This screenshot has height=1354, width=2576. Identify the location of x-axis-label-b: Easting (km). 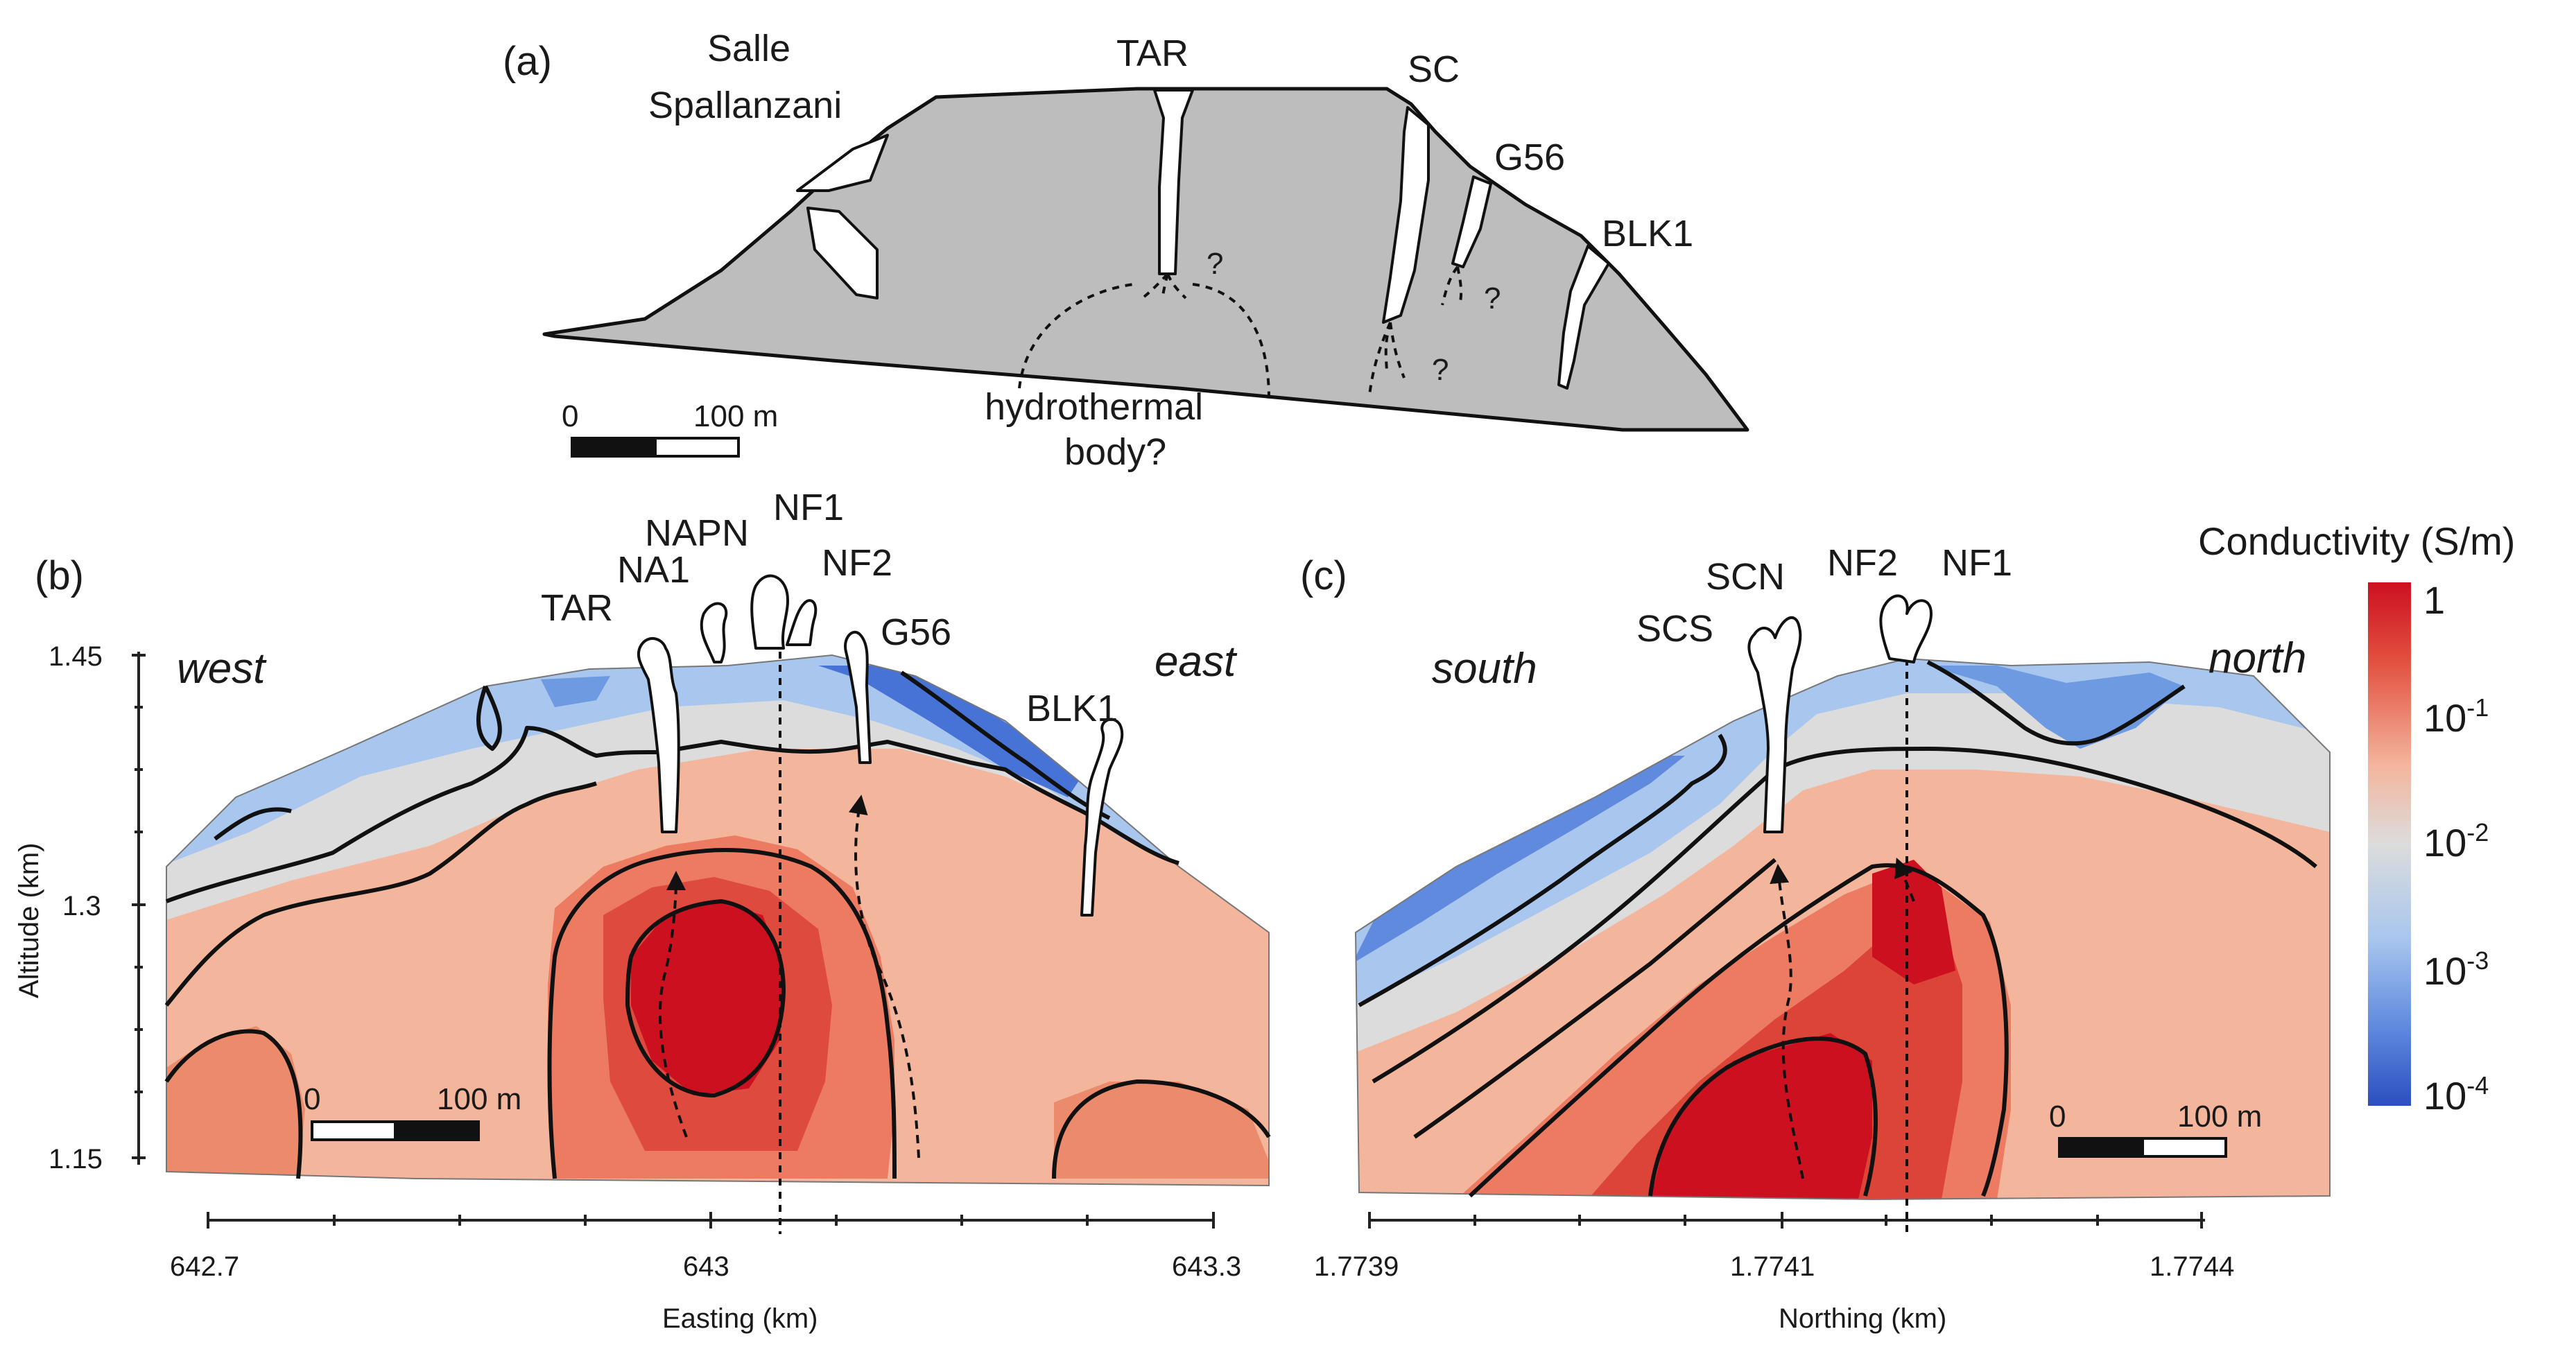
(740, 1318).